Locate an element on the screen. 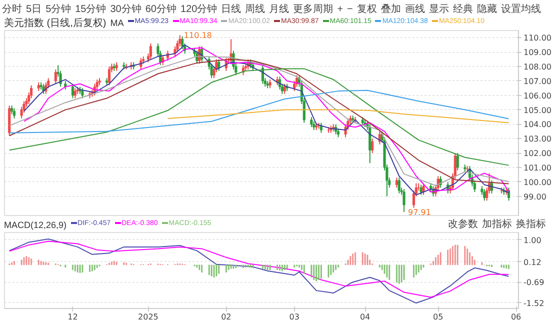  x-tick-label: 06 is located at coordinates (516, 317).